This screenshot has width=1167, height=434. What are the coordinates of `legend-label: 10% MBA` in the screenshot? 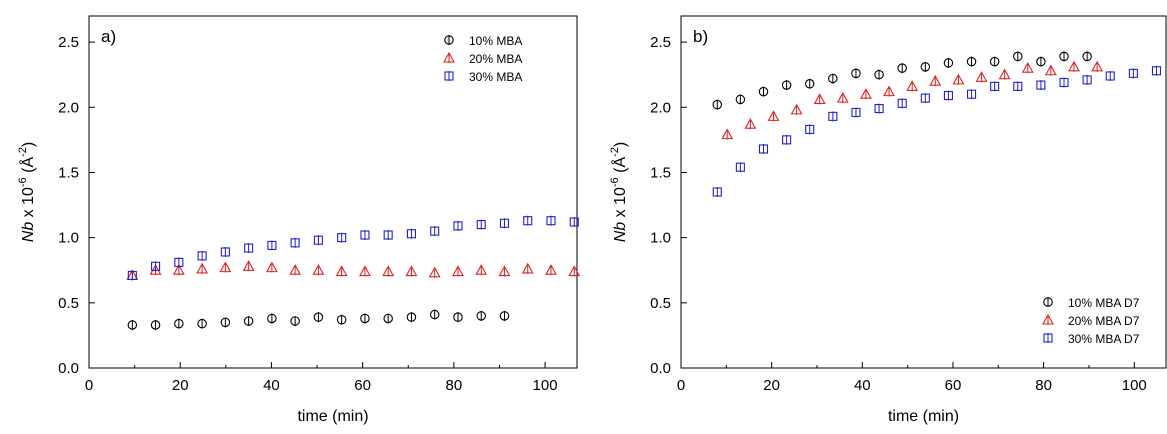 It's located at (495, 41).